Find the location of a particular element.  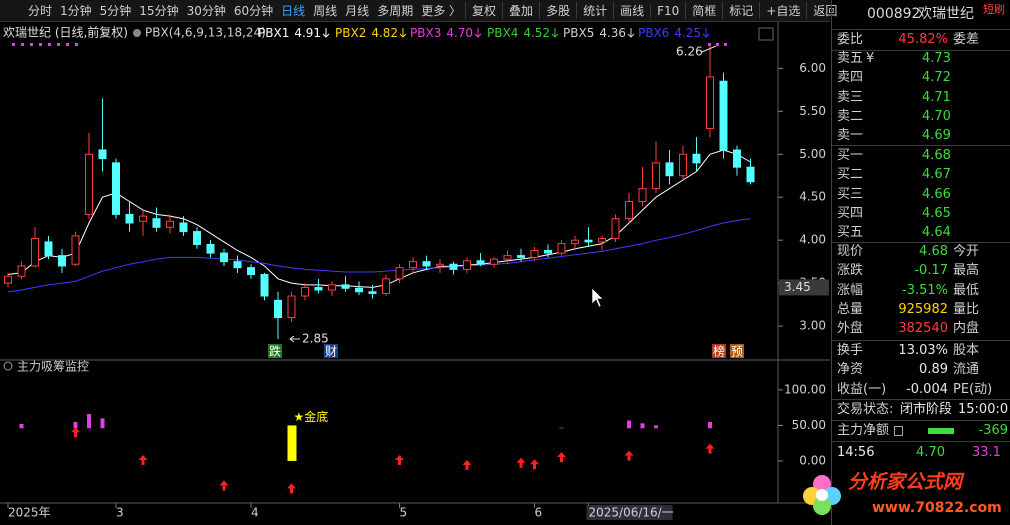

panel-text: 买四 is located at coordinates (850, 213).